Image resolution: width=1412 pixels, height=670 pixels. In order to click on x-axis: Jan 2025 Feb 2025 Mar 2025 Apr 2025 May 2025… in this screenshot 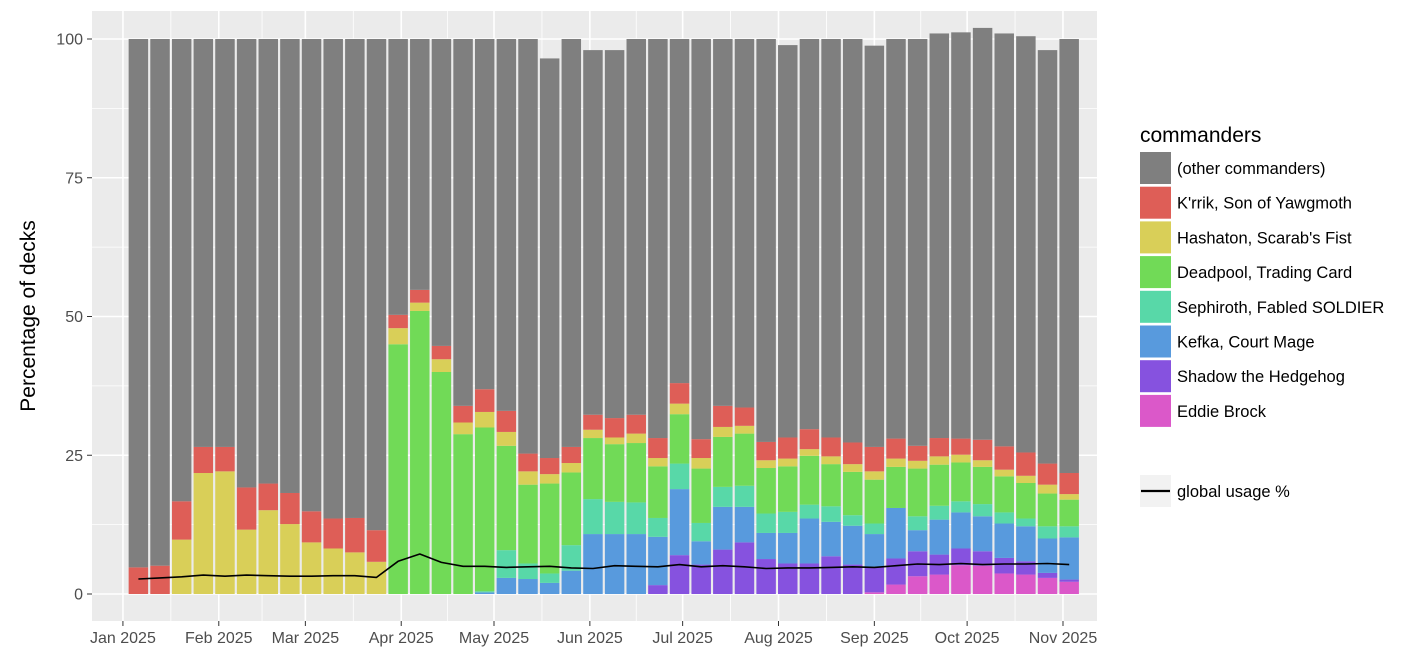, I will do `click(593, 634)`.